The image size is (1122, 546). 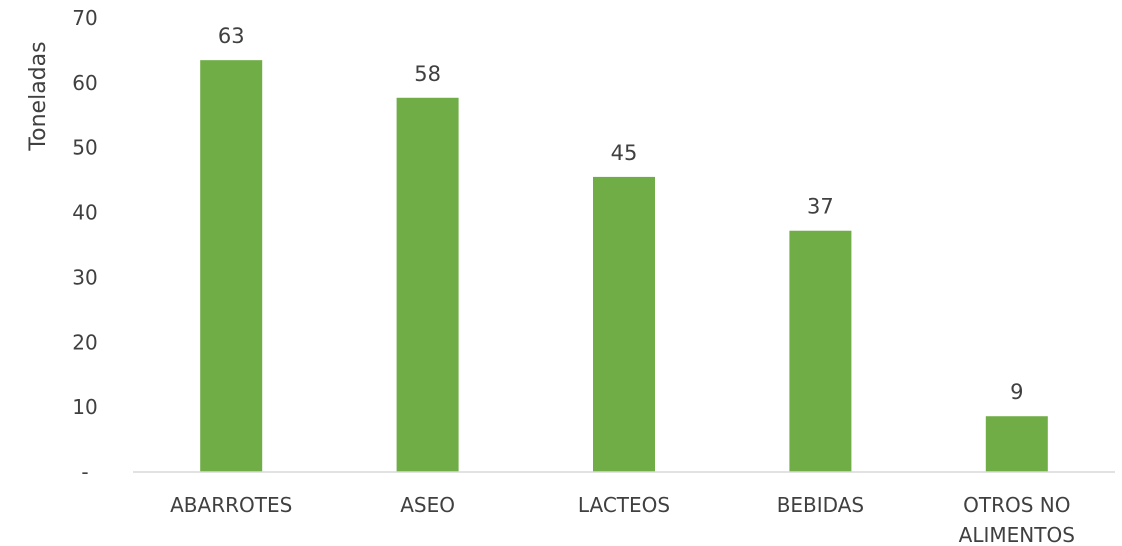 What do you see at coordinates (820, 207) in the screenshot?
I see `data-label: 37` at bounding box center [820, 207].